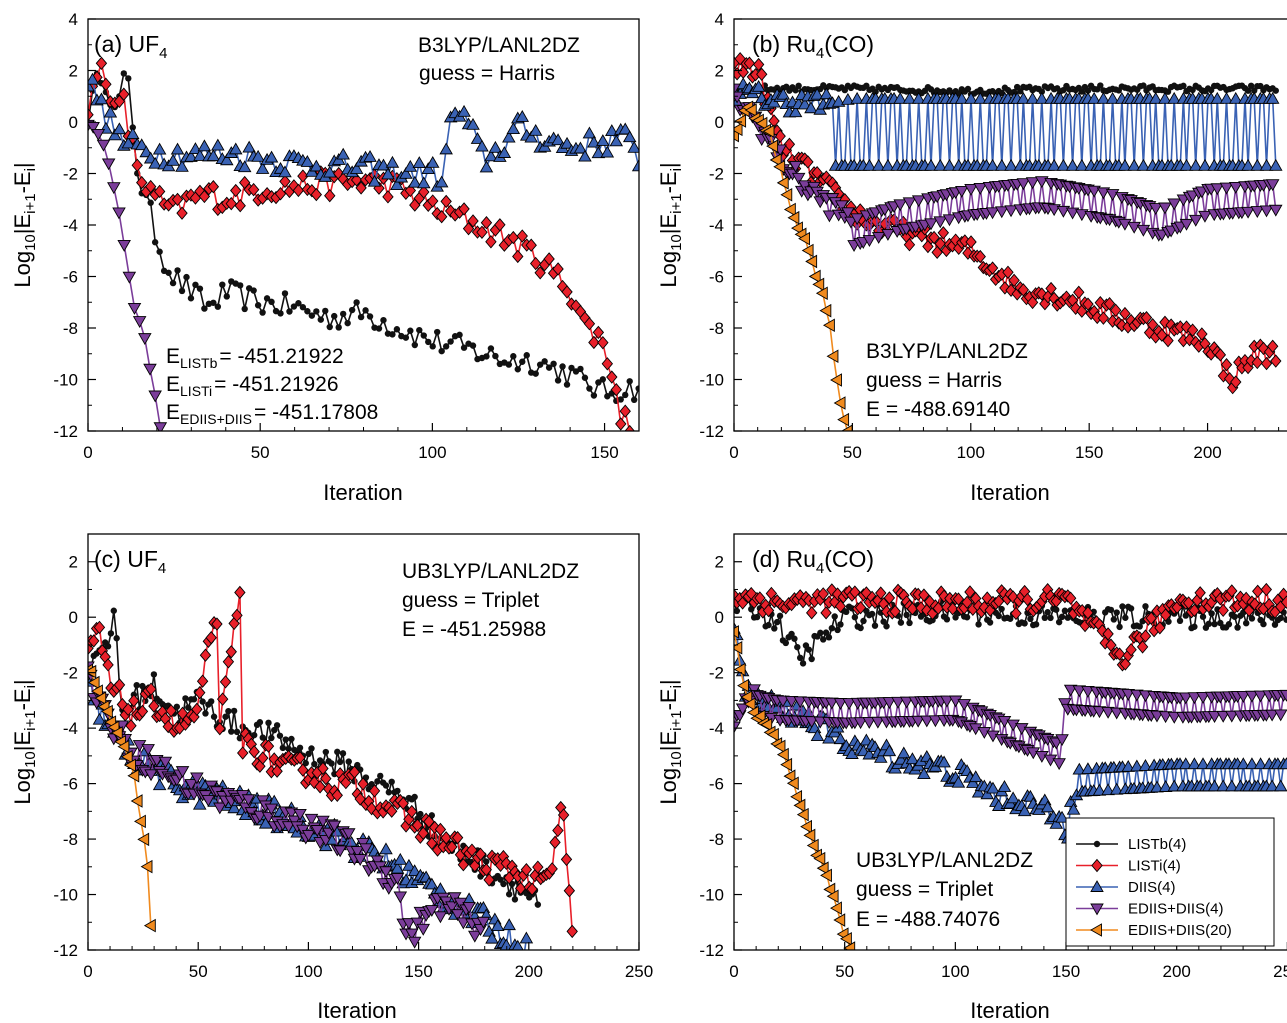 Image resolution: width=1287 pixels, height=1023 pixels. What do you see at coordinates (1157, 844) in the screenshot?
I see `legend-label: LISTb(4)` at bounding box center [1157, 844].